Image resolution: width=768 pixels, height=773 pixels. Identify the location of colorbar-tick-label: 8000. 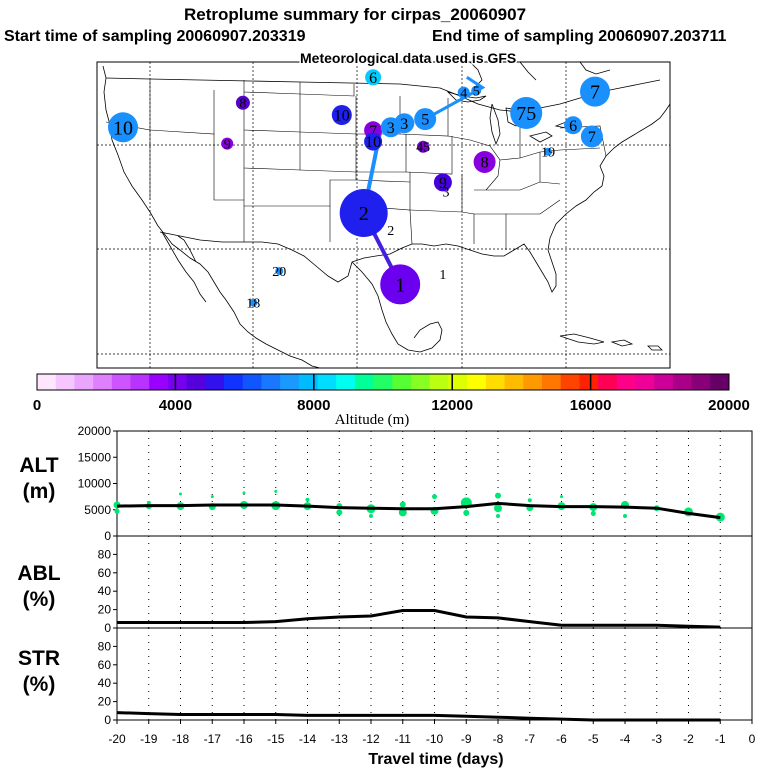
(313, 405).